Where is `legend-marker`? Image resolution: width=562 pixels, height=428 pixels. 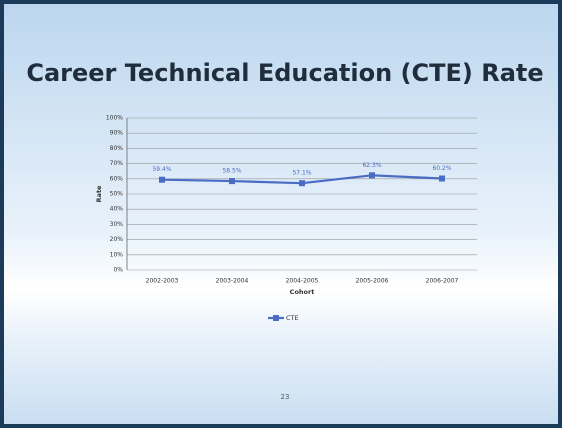 legend-marker is located at coordinates (276, 318).